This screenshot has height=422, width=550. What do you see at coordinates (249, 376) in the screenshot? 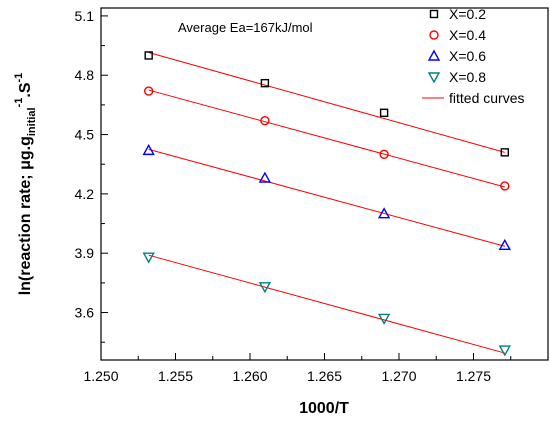
I see `x-tick-label: 1.260` at bounding box center [249, 376].